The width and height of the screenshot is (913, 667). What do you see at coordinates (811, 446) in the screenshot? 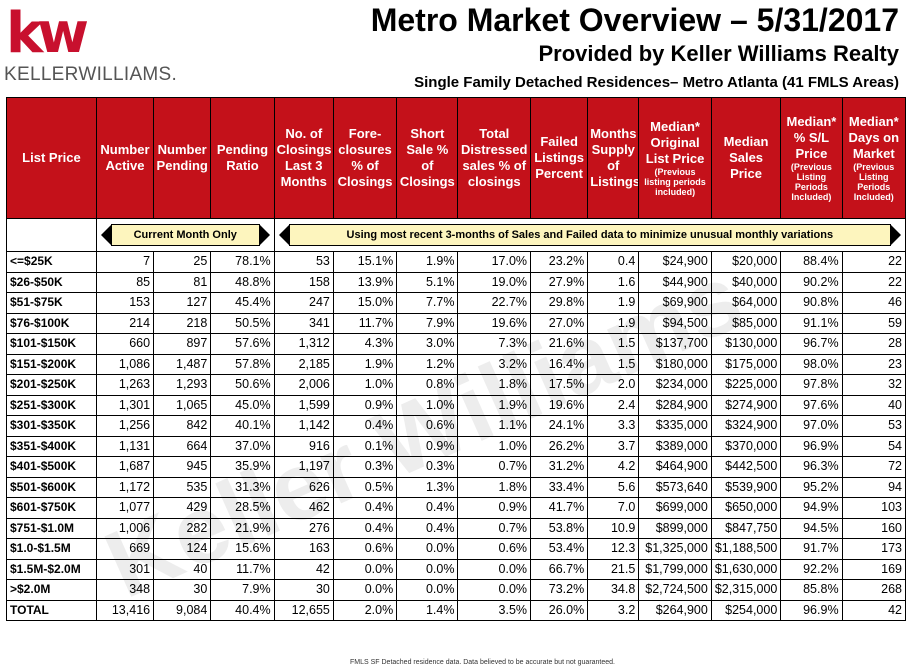
I see `table-cell: 96.9%` at bounding box center [811, 446].